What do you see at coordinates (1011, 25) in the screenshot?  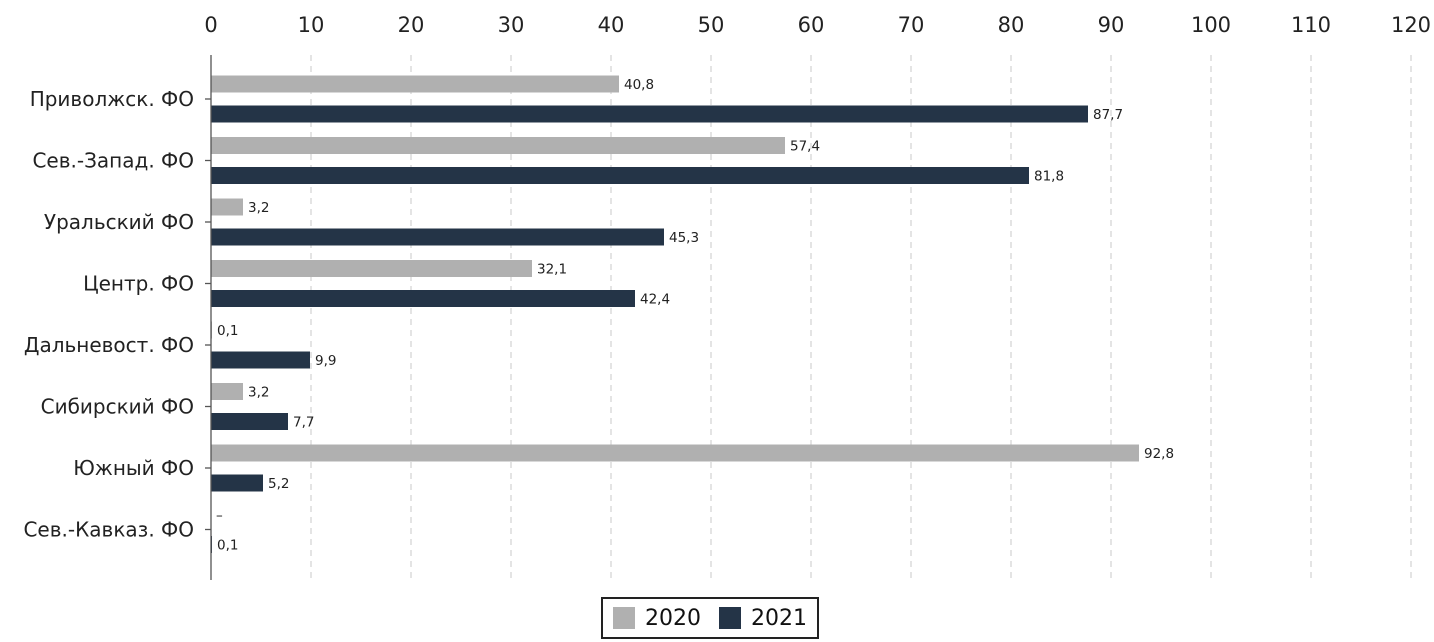 I see `x-tick-label: 80` at bounding box center [1011, 25].